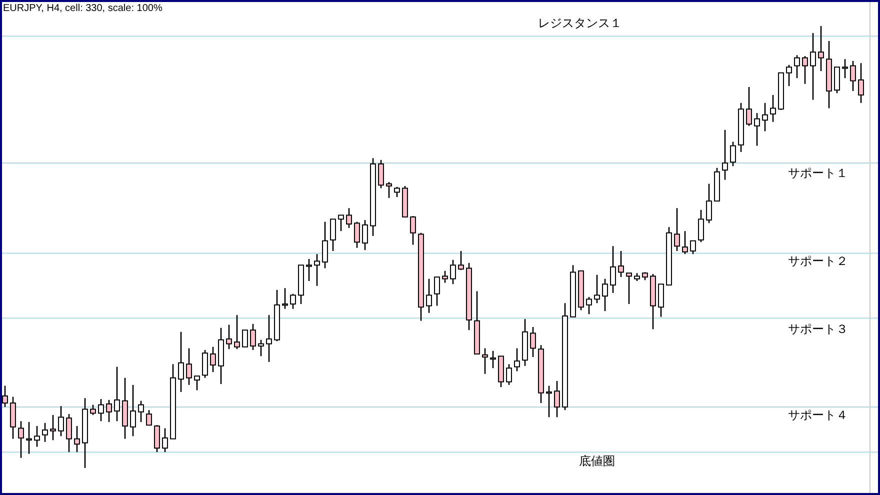 The height and width of the screenshot is (495, 880). I want to click on chart-title: EURJPY, H4, cell: 330, scale: 100%, so click(82, 8).